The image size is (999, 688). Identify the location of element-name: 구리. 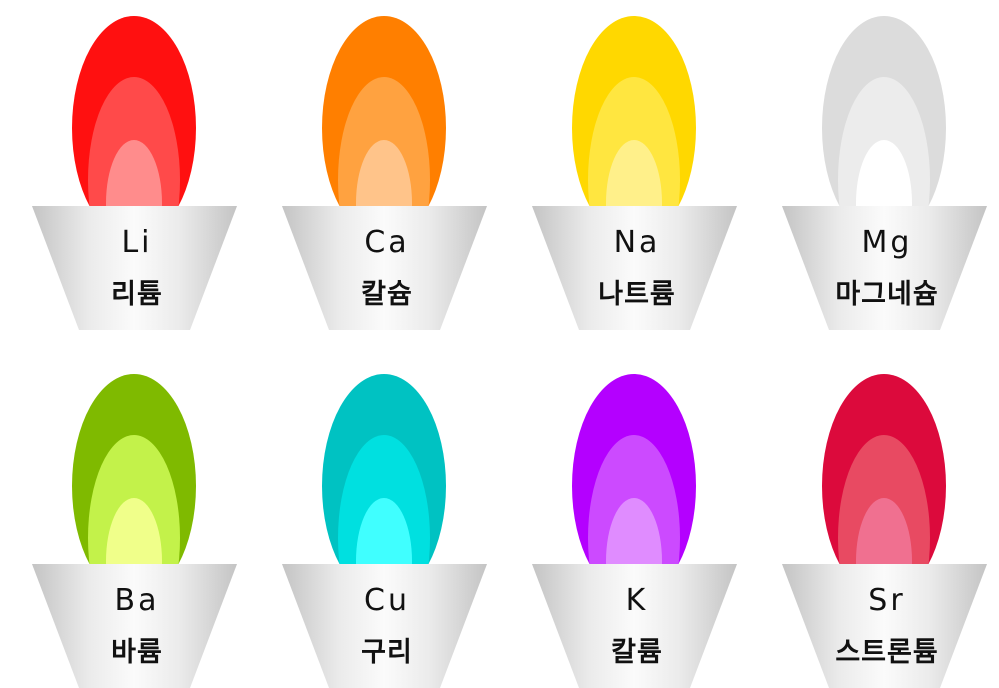
(387, 652).